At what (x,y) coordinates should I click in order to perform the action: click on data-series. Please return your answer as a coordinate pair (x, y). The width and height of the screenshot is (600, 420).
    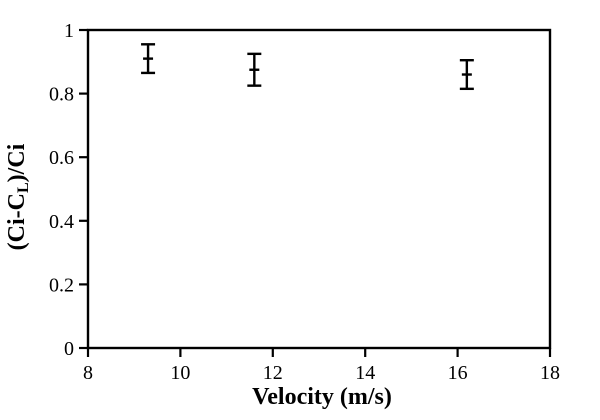
    Looking at the image, I should click on (307, 67).